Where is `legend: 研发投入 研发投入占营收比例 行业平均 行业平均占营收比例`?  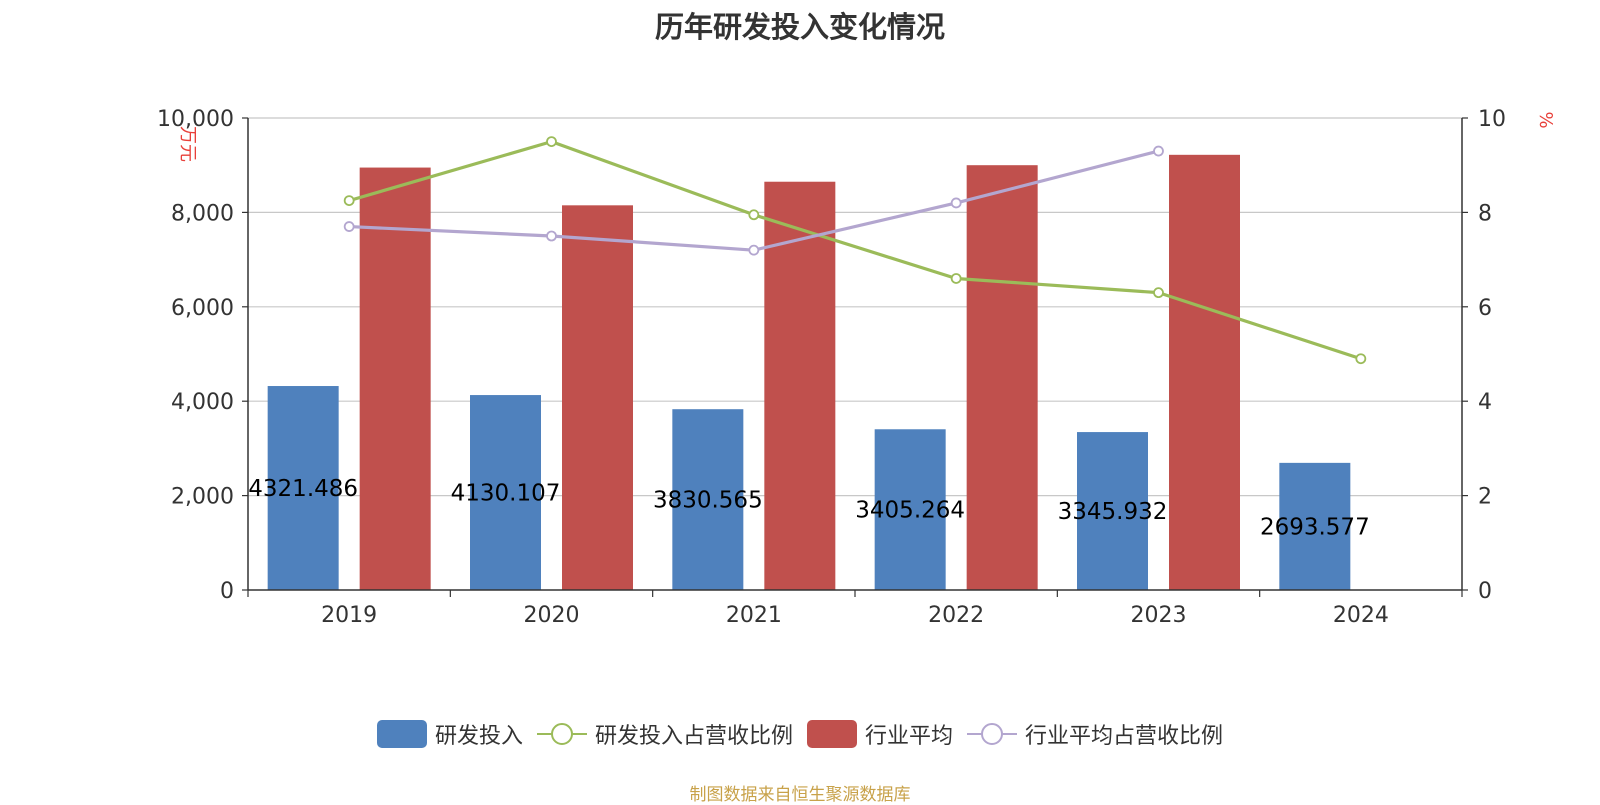
legend: 研发投入 研发投入占营收比例 行业平均 行业平均占营收比例 is located at coordinates (800, 734).